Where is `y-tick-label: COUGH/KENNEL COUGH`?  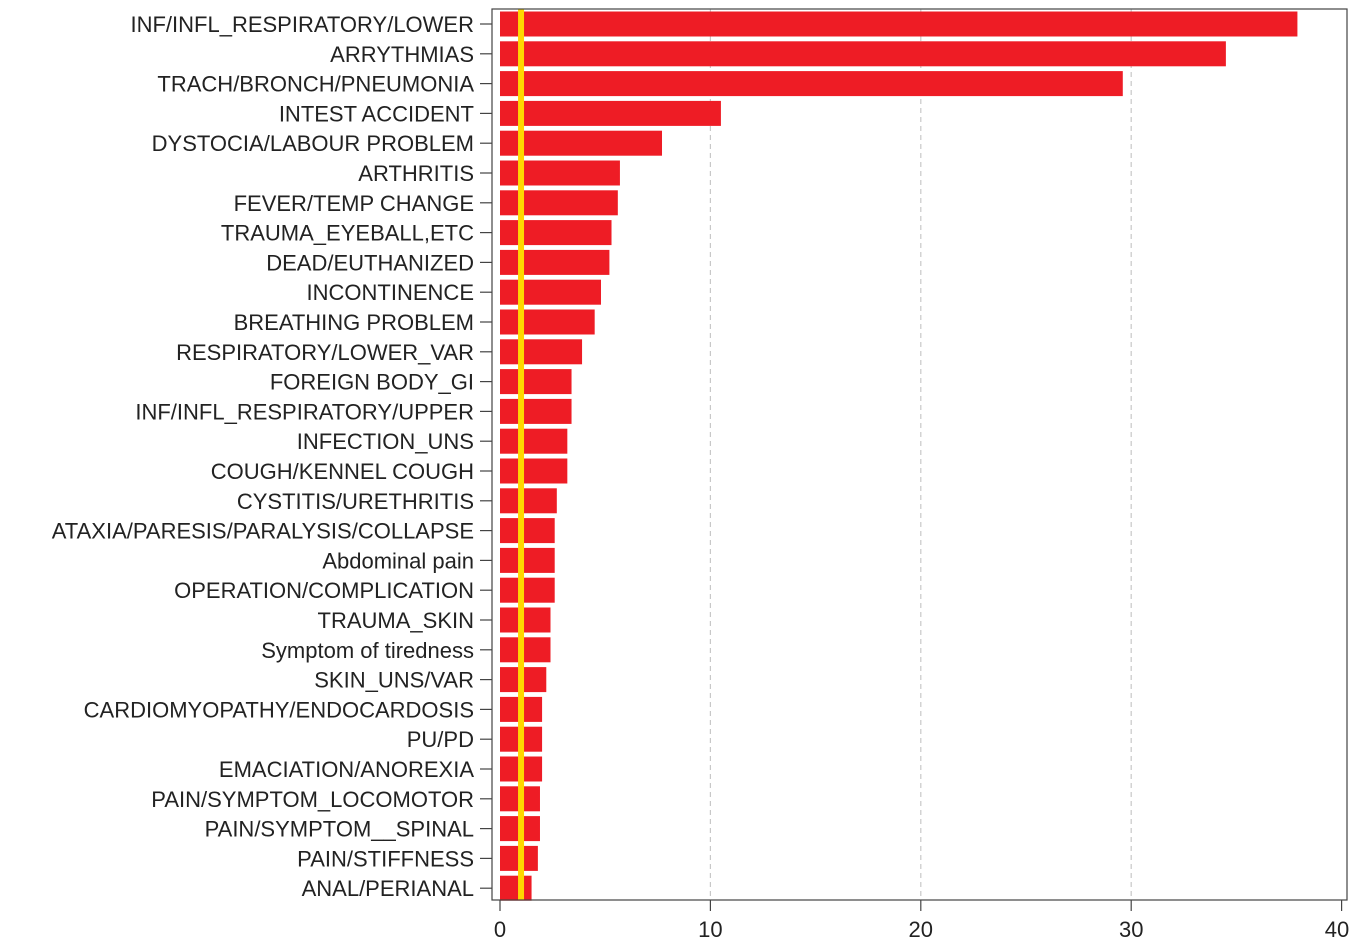 y-tick-label: COUGH/KENNEL COUGH is located at coordinates (342, 471).